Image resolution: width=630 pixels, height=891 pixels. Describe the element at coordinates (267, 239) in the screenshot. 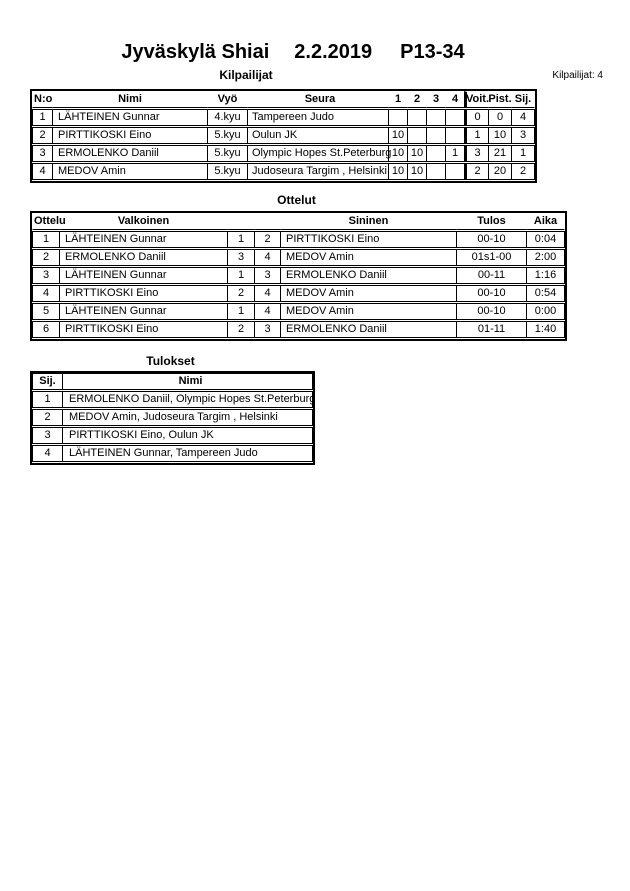

I see `blue-number-cell: 2` at that location.